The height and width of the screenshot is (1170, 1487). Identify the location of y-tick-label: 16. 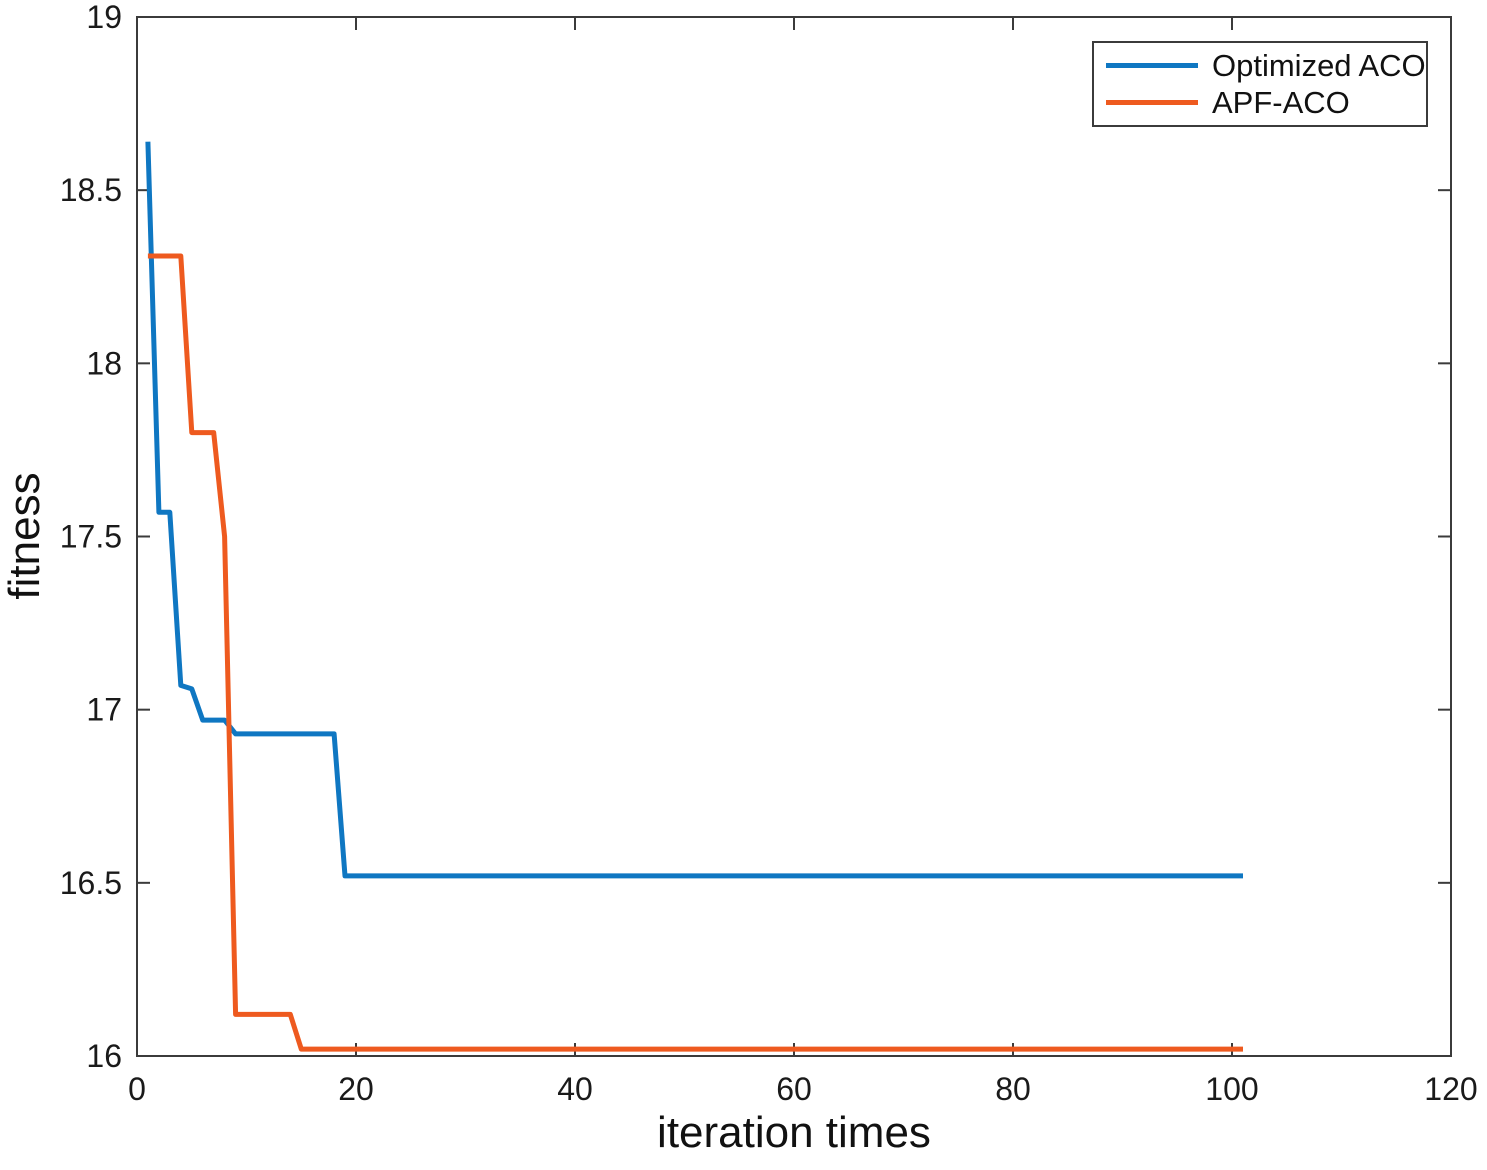
(104, 1056).